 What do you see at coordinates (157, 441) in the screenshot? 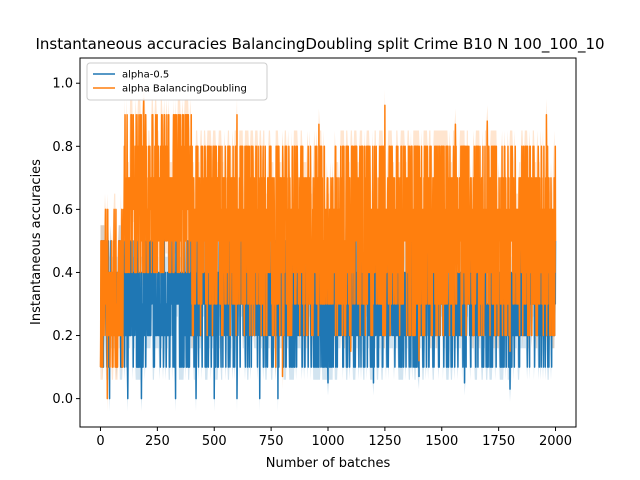
I see `x-tick-label: 250` at bounding box center [157, 441].